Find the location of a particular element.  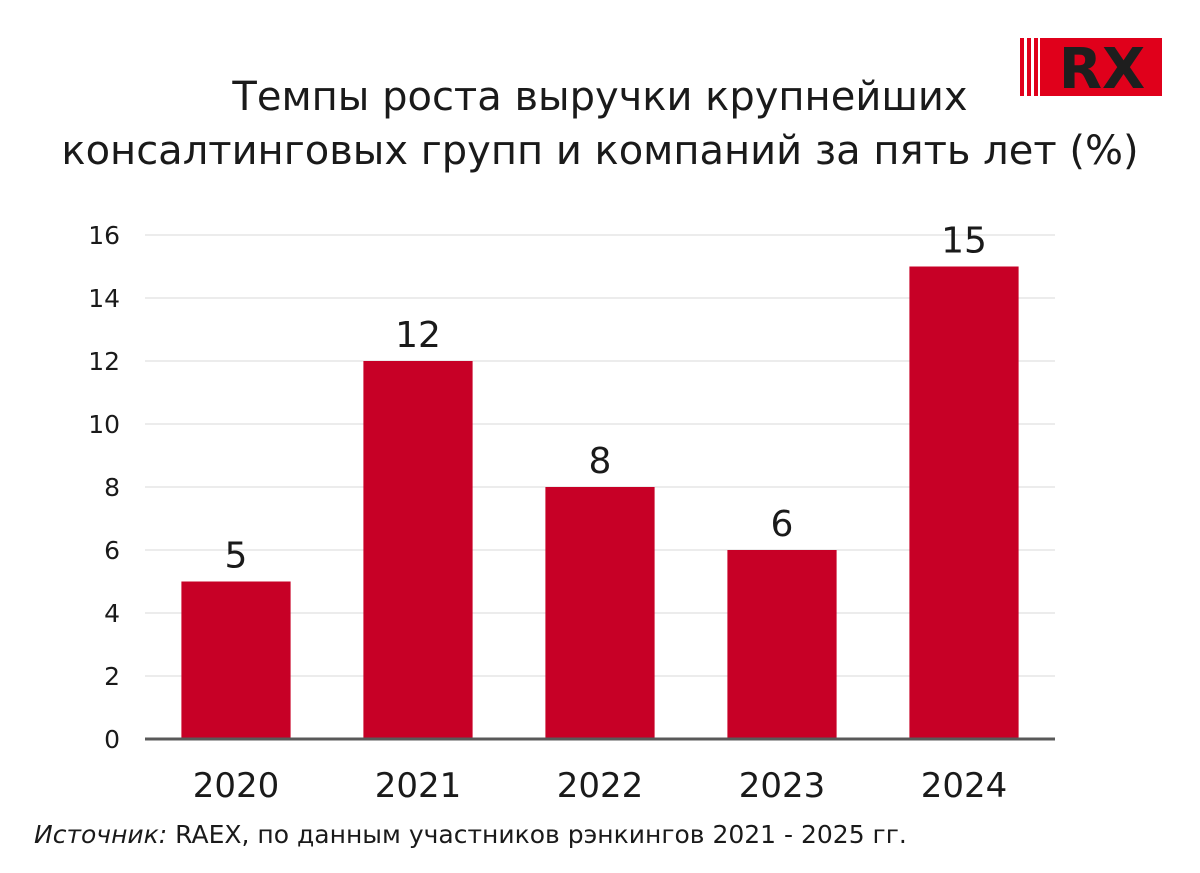

y-tick-label: 12 is located at coordinates (104, 361).